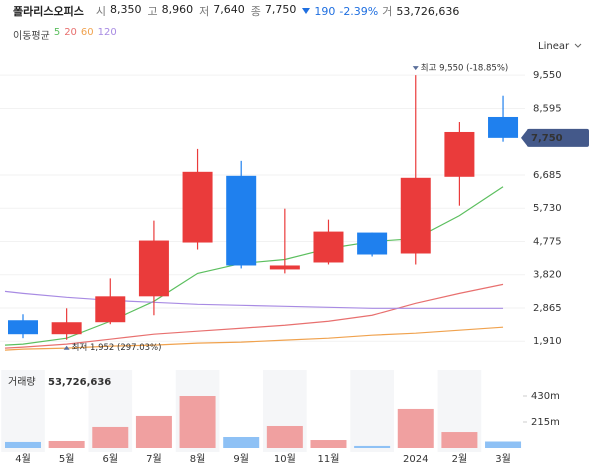 The width and height of the screenshot is (600, 471). Describe the element at coordinates (87, 32) in the screenshot. I see `legend-entry: 60` at that location.